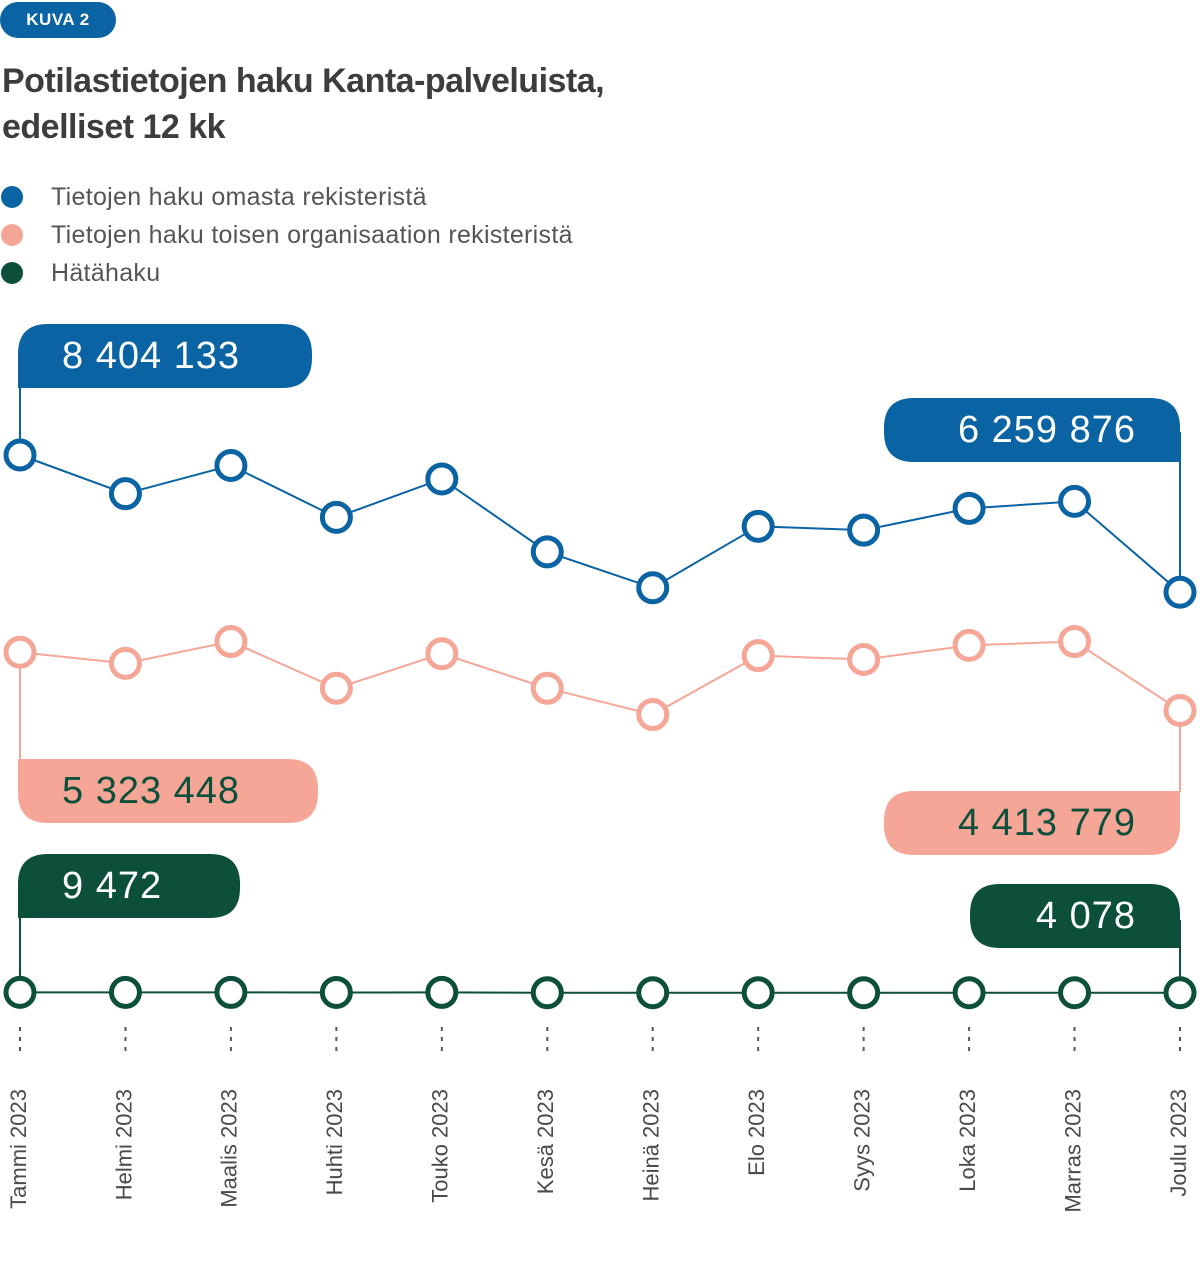 The height and width of the screenshot is (1272, 1200). I want to click on series-2-callout-label-0: 9 472, so click(112, 886).